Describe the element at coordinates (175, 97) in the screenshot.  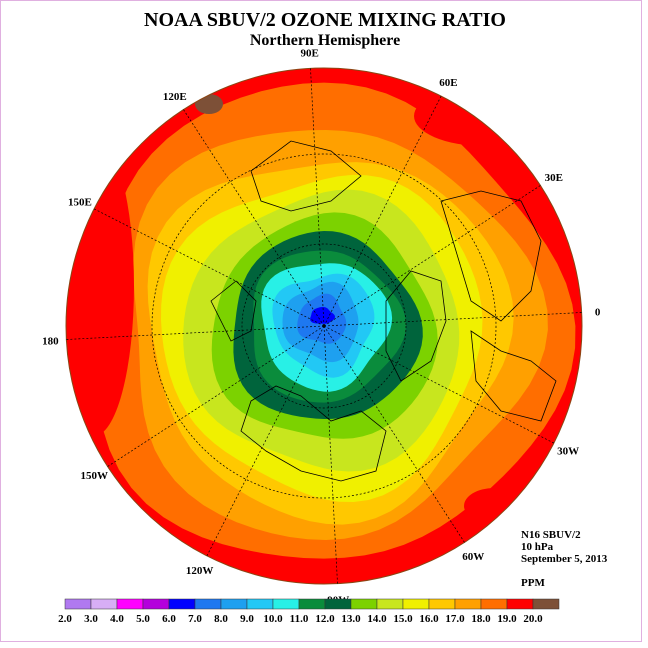
I see `longitude-label: 120E` at that location.